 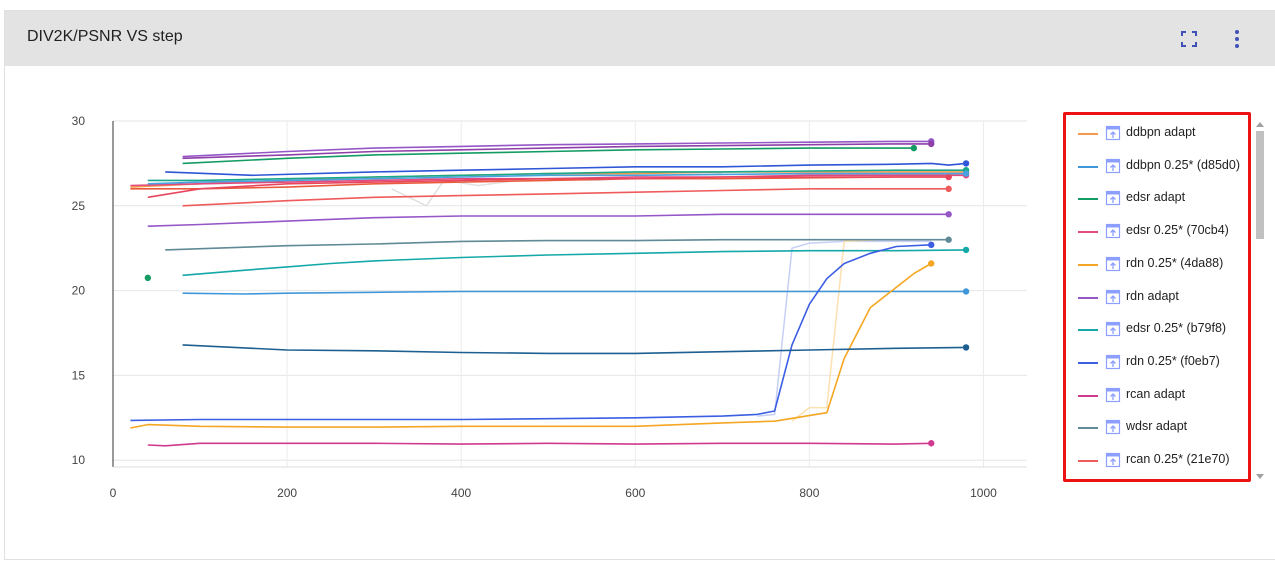 What do you see at coordinates (105, 36) in the screenshot?
I see `chart-title: DIV2K/PSNR VS step` at bounding box center [105, 36].